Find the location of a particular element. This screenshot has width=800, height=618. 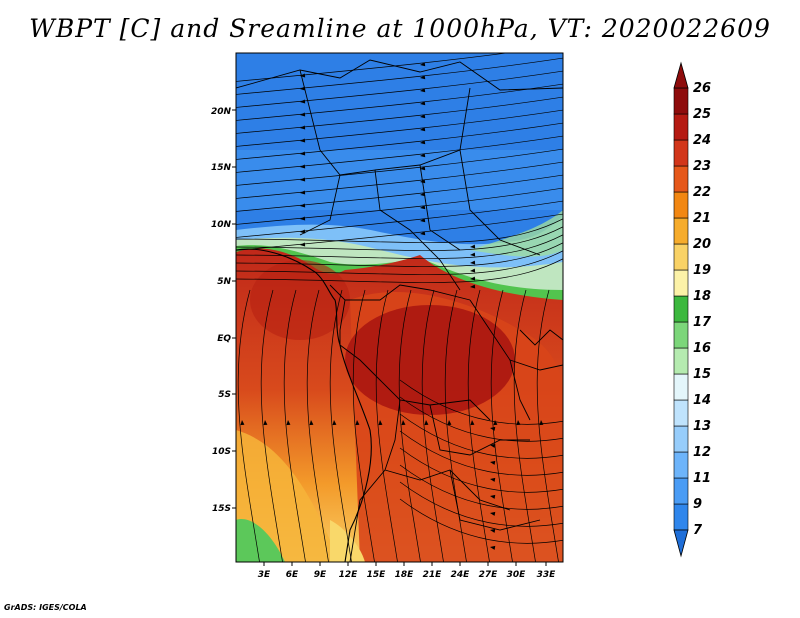

lon-label: 6E is located at coordinates (292, 575).